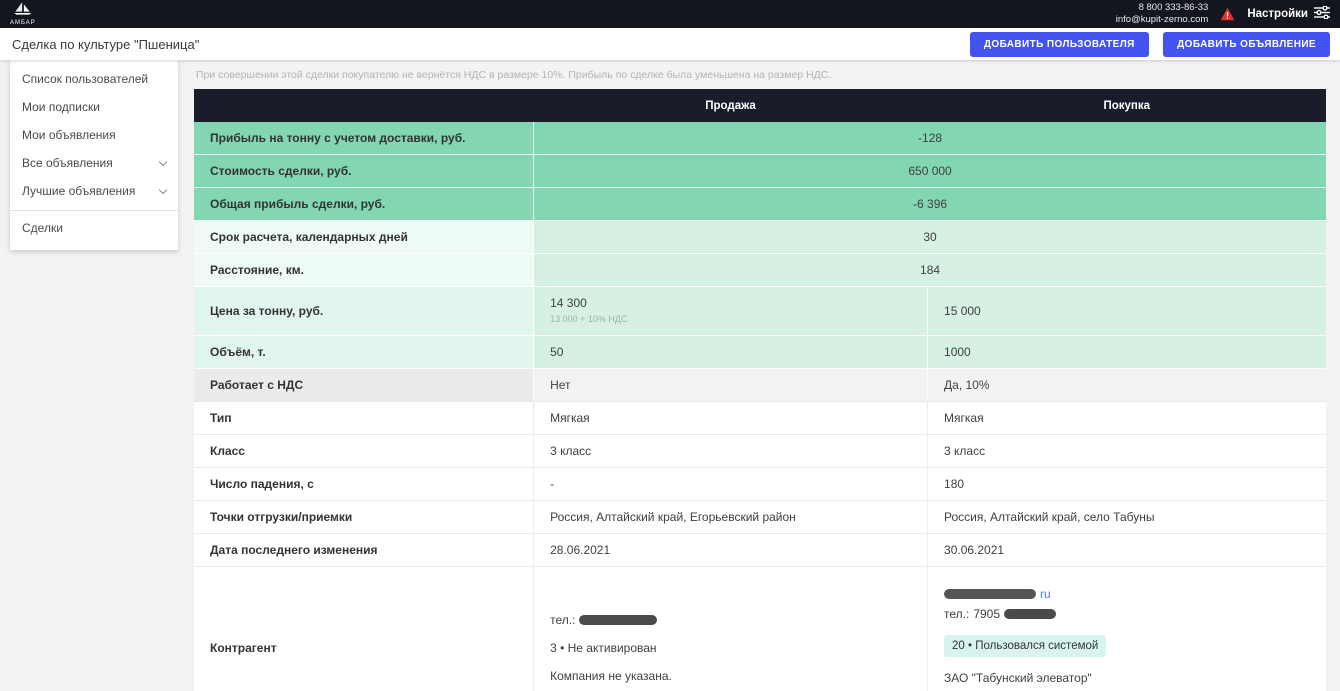 This screenshot has width=1340, height=691. Describe the element at coordinates (760, 204) in the screenshot. I see `table-row: Общая прибыль сделки, руб. -6 396` at that location.